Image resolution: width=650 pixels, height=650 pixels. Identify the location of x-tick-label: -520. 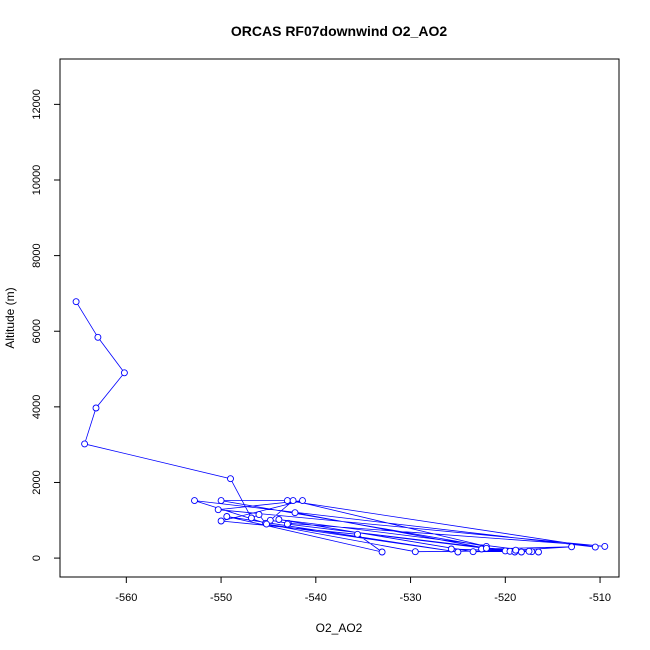
(505, 598).